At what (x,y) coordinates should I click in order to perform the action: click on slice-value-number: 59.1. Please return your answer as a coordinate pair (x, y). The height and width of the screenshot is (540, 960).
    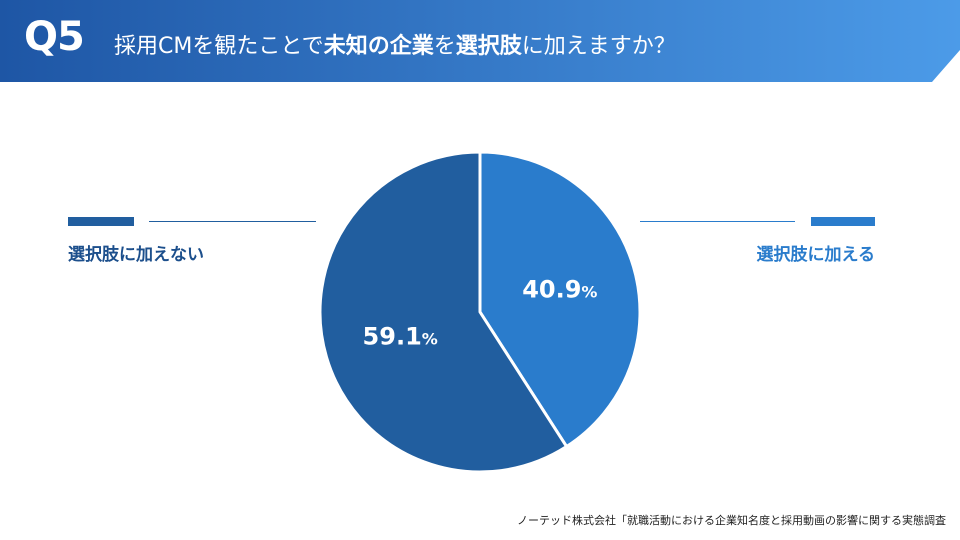
    Looking at the image, I should click on (392, 336).